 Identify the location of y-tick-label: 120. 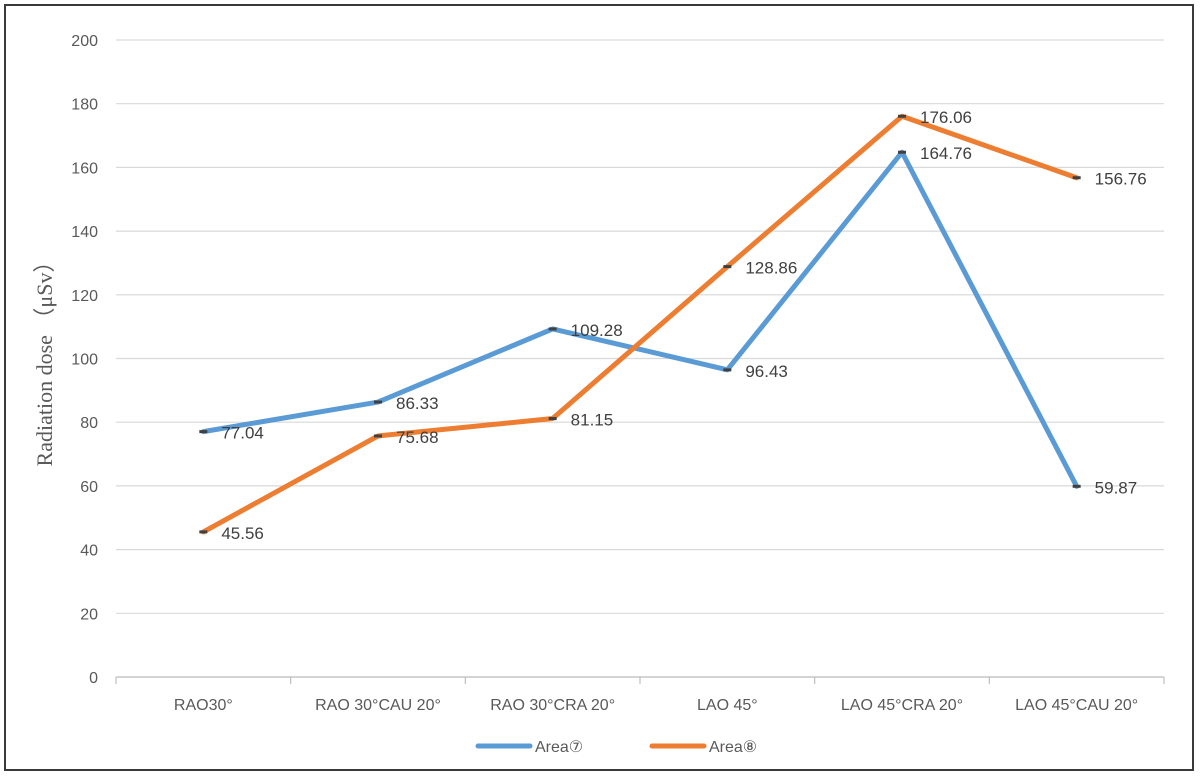
(84, 296).